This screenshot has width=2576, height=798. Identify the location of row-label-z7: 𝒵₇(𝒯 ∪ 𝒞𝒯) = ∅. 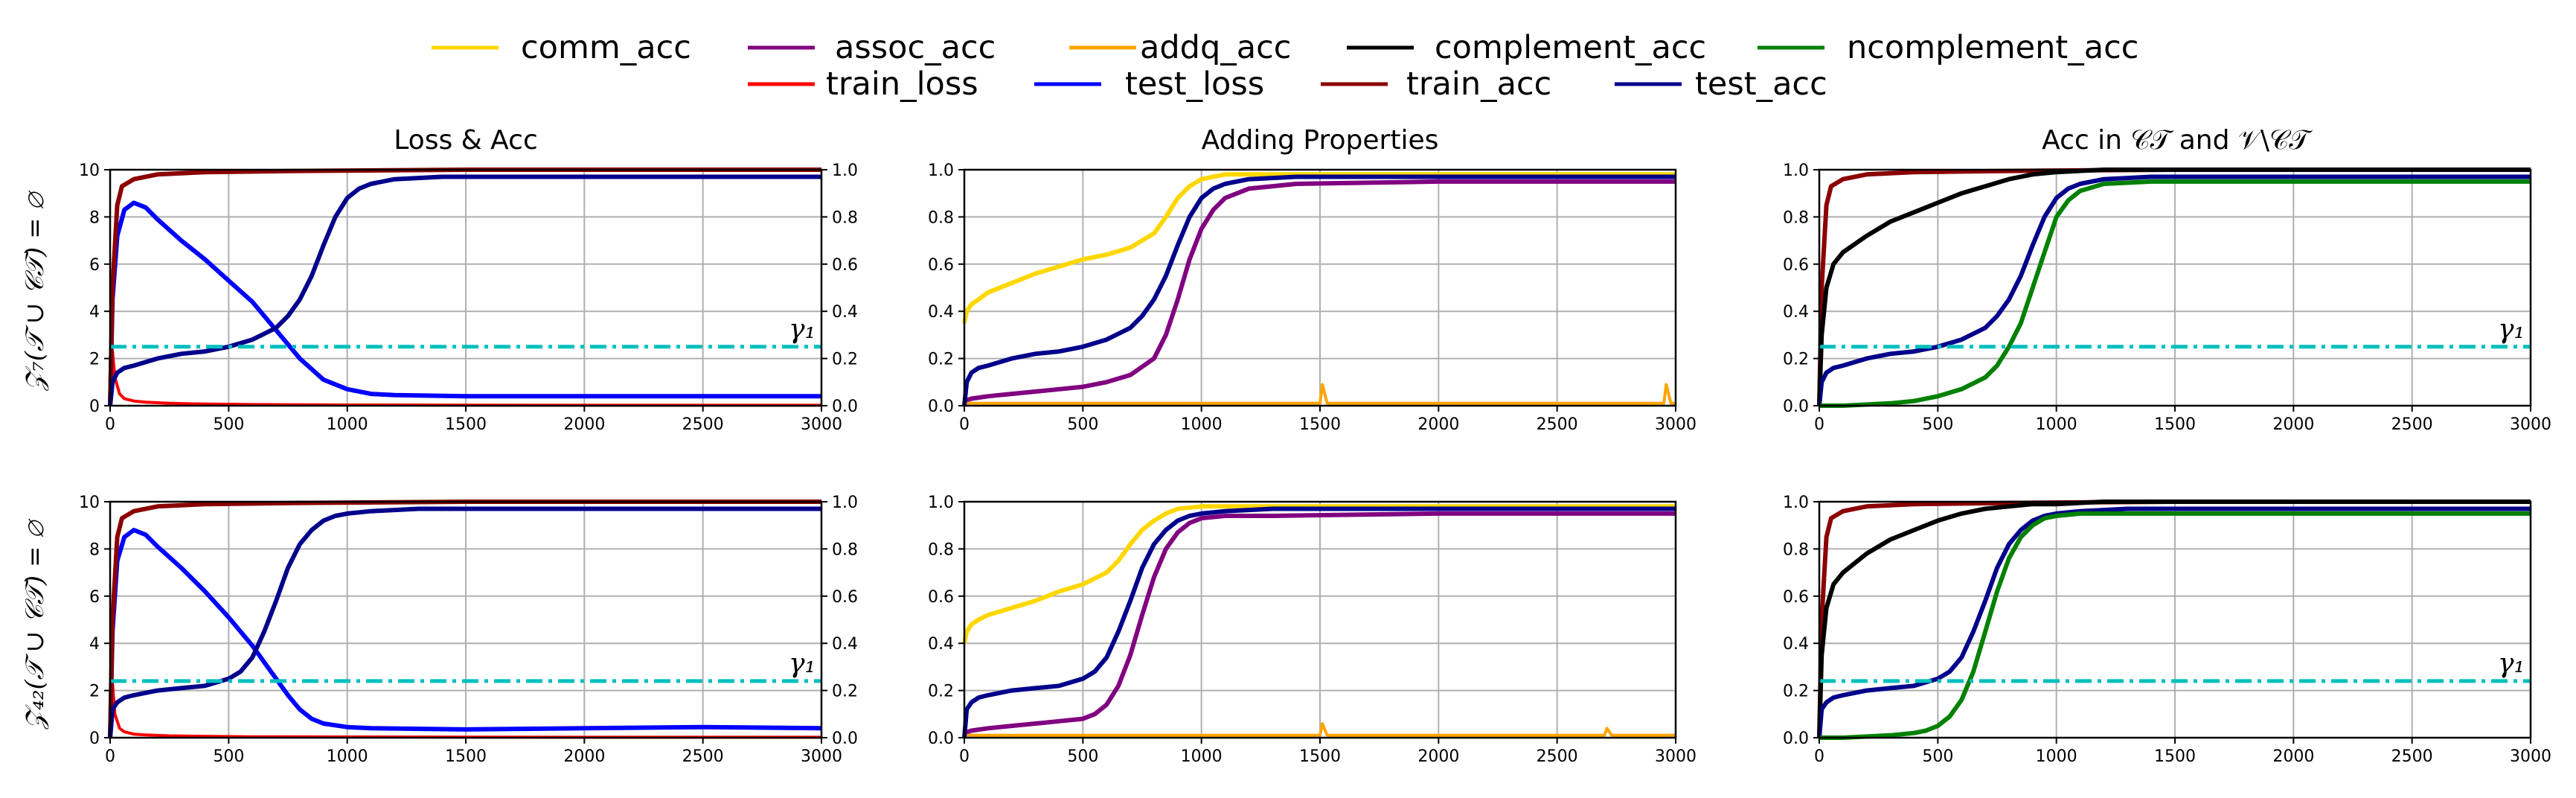
(35, 291).